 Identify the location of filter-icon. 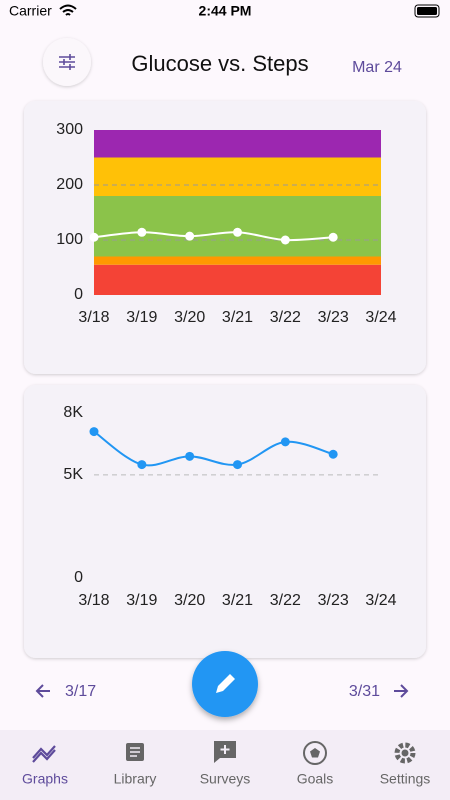
(67, 62).